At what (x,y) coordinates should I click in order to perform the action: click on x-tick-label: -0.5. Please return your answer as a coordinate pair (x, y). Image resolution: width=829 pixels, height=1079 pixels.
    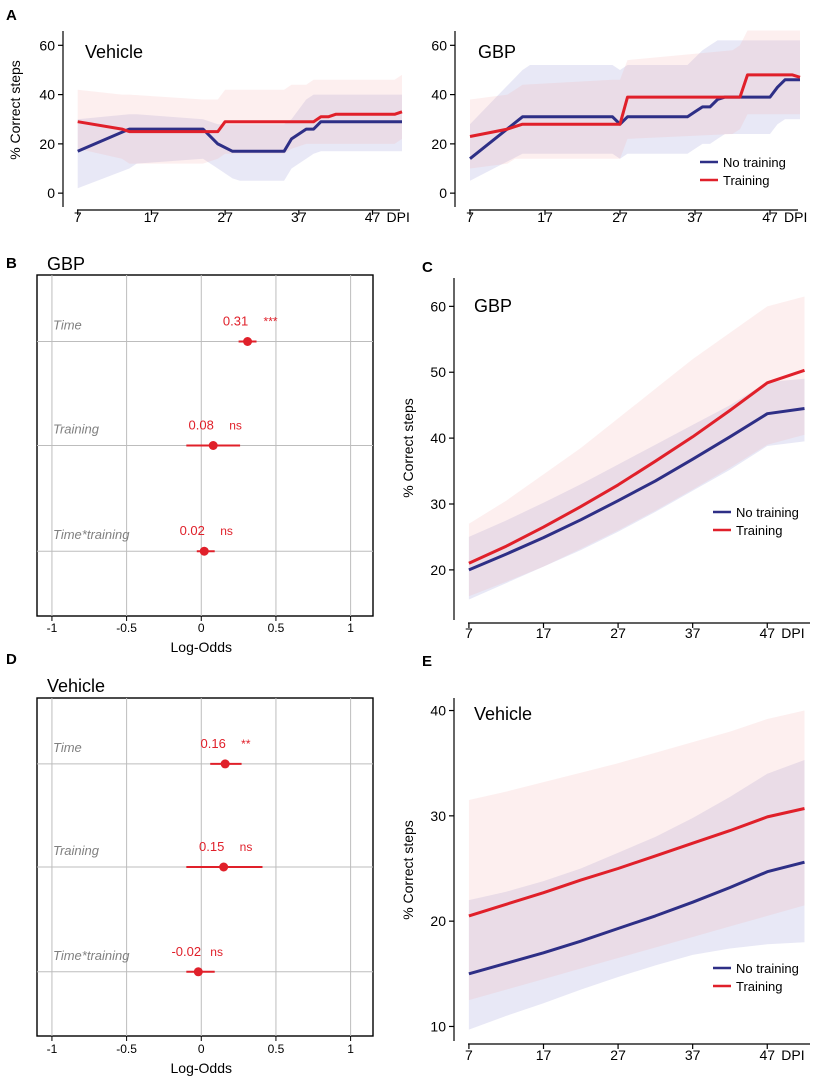
    Looking at the image, I should click on (126, 1049).